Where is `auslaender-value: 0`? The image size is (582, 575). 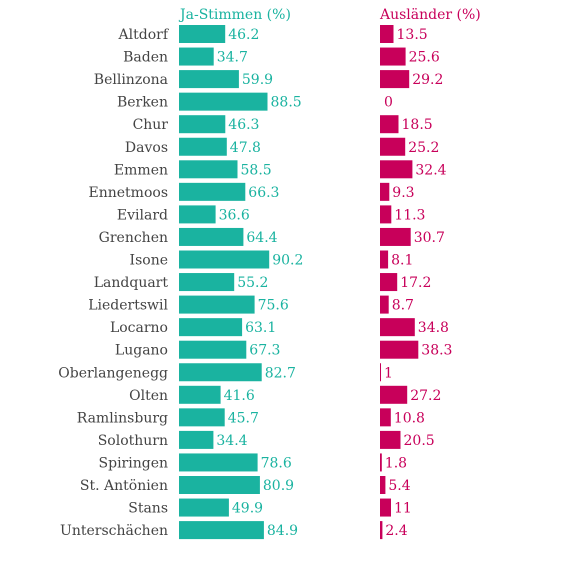 auslaender-value: 0 is located at coordinates (388, 103).